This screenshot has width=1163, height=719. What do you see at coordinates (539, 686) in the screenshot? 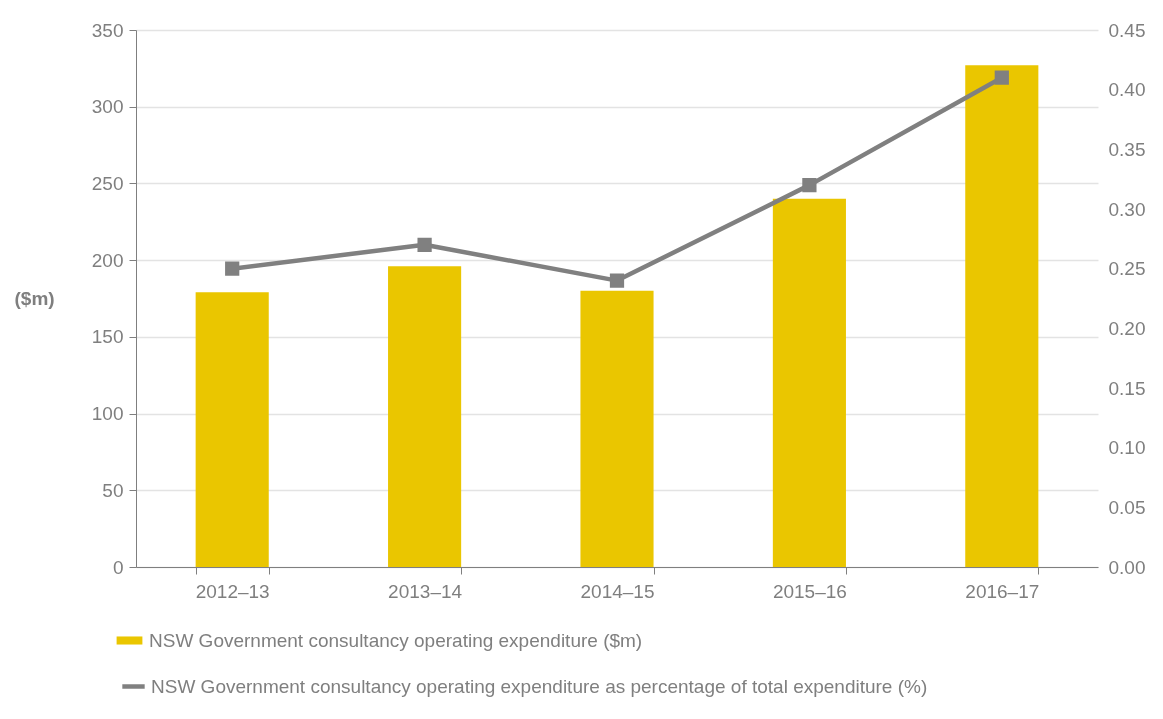
I see `legend-label: NSW Government consultancy operating expenditure as percentage of total expenditure (%)` at bounding box center [539, 686].